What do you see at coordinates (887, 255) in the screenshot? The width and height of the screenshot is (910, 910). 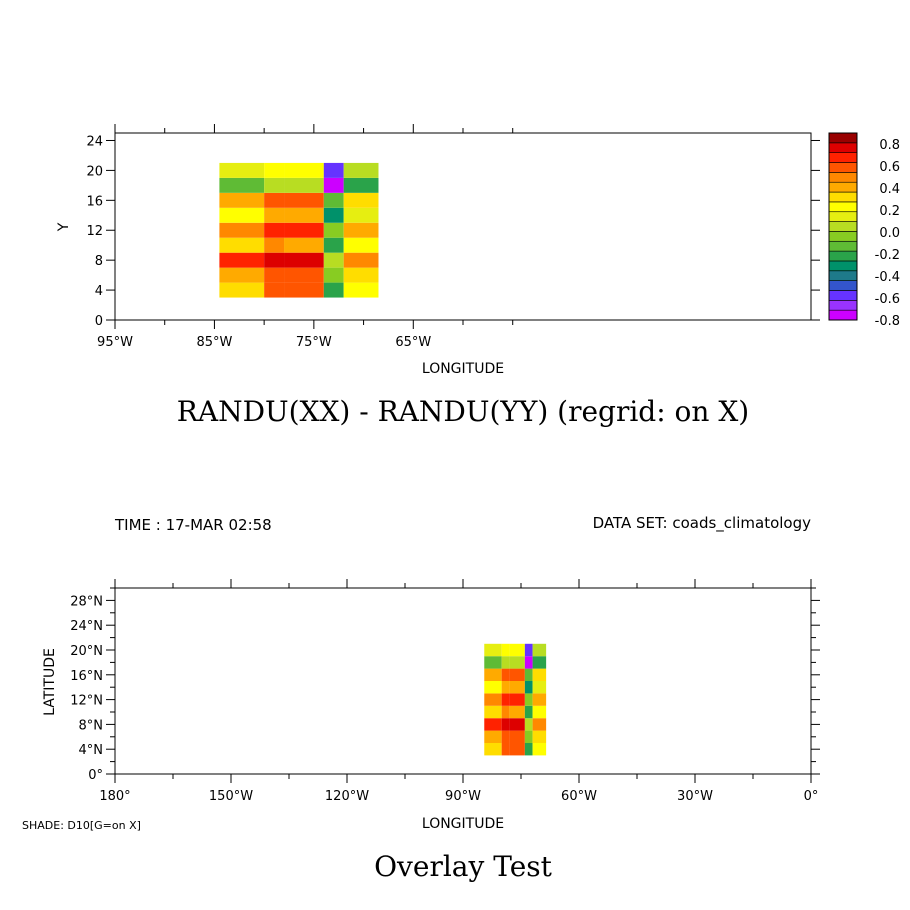 I see `colorbar-label: -0.2` at bounding box center [887, 255].